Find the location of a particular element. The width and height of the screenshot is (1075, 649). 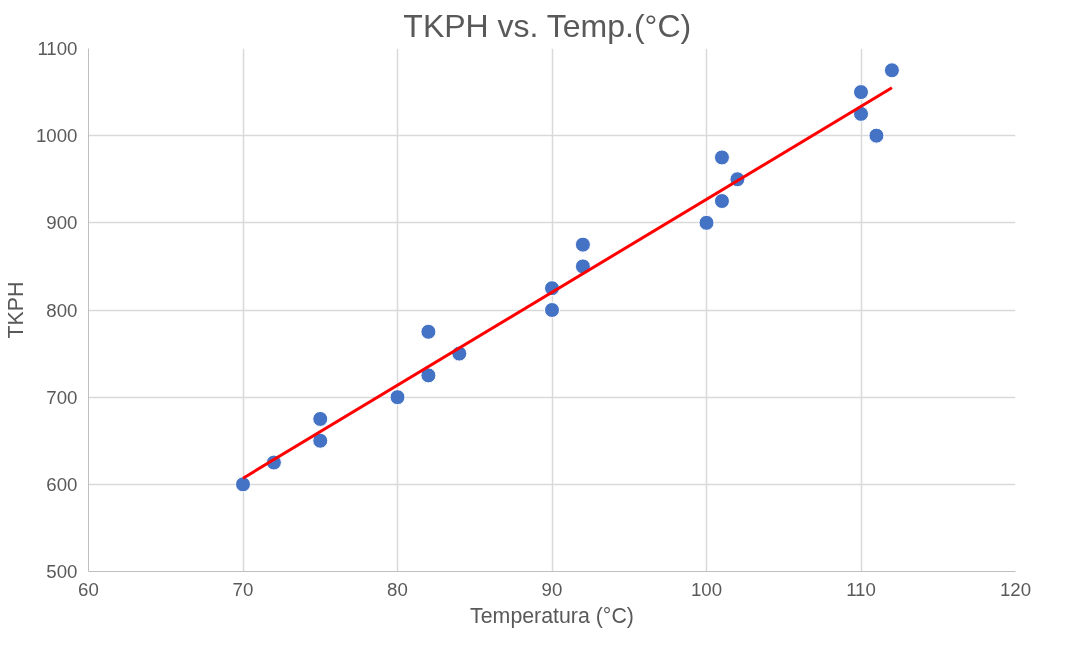

y-tick-label: 600 is located at coordinates (62, 484).